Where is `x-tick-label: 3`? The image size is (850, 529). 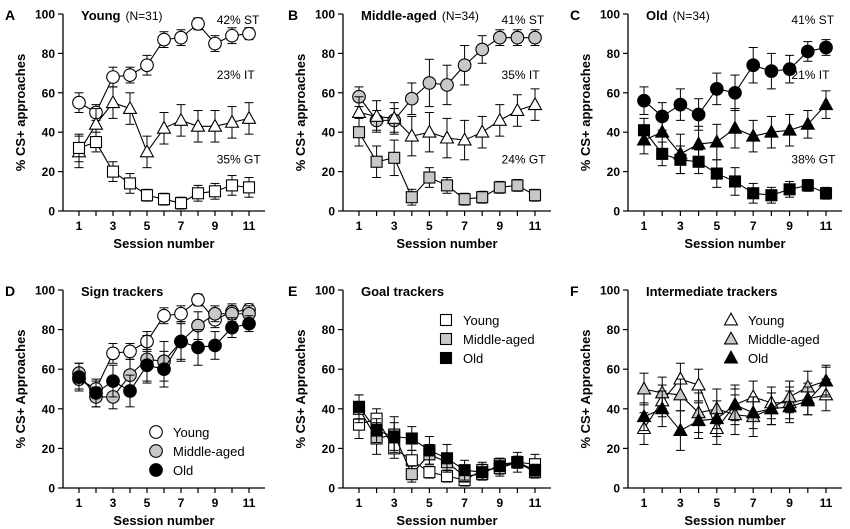 x-tick-label: 3 is located at coordinates (113, 226).